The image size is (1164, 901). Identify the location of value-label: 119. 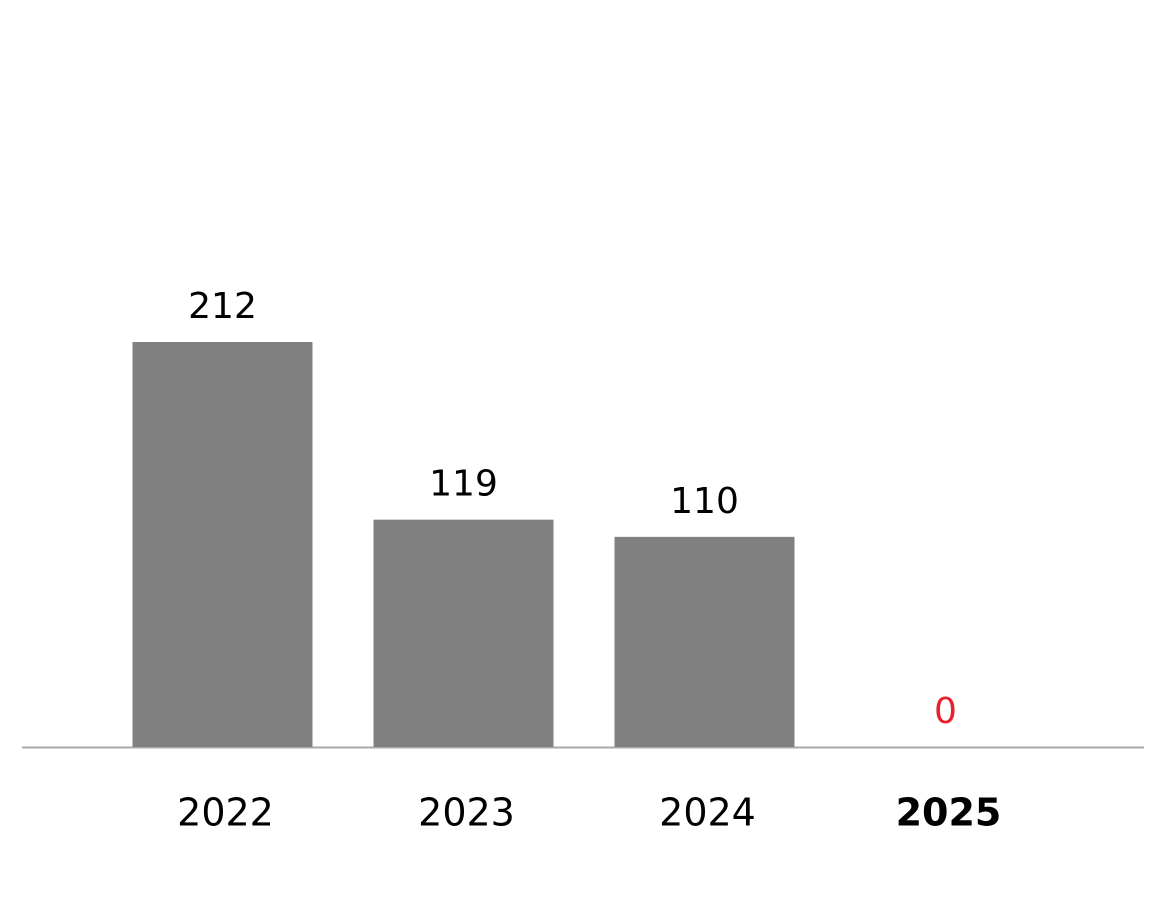
(463, 484).